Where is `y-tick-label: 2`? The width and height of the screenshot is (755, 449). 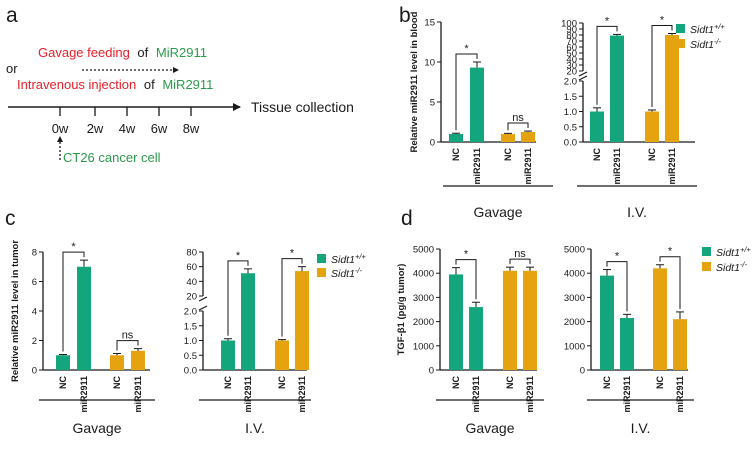 y-tick-label: 2 is located at coordinates (34, 341).